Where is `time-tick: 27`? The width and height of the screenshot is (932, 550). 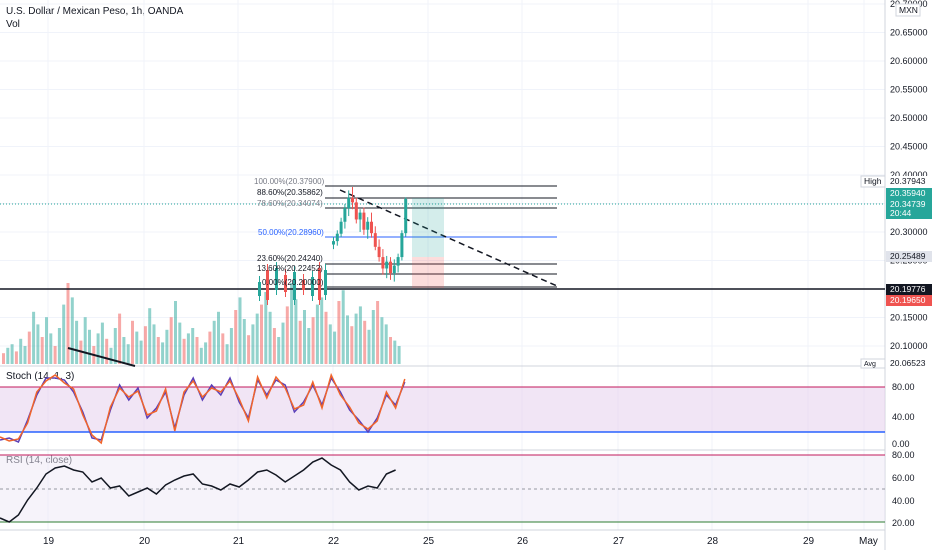 time-tick: 27 is located at coordinates (619, 541).